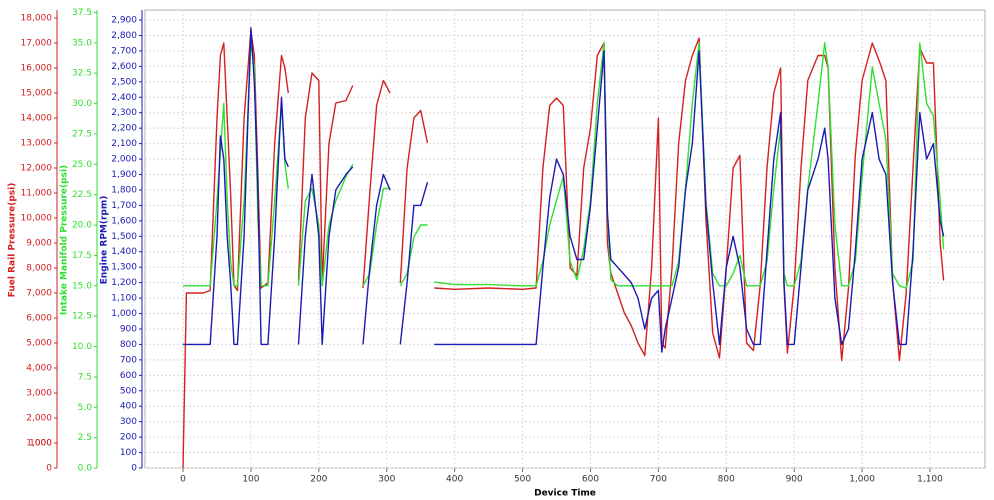  I want to click on y-tick-label: 7,000, so click(39, 294).